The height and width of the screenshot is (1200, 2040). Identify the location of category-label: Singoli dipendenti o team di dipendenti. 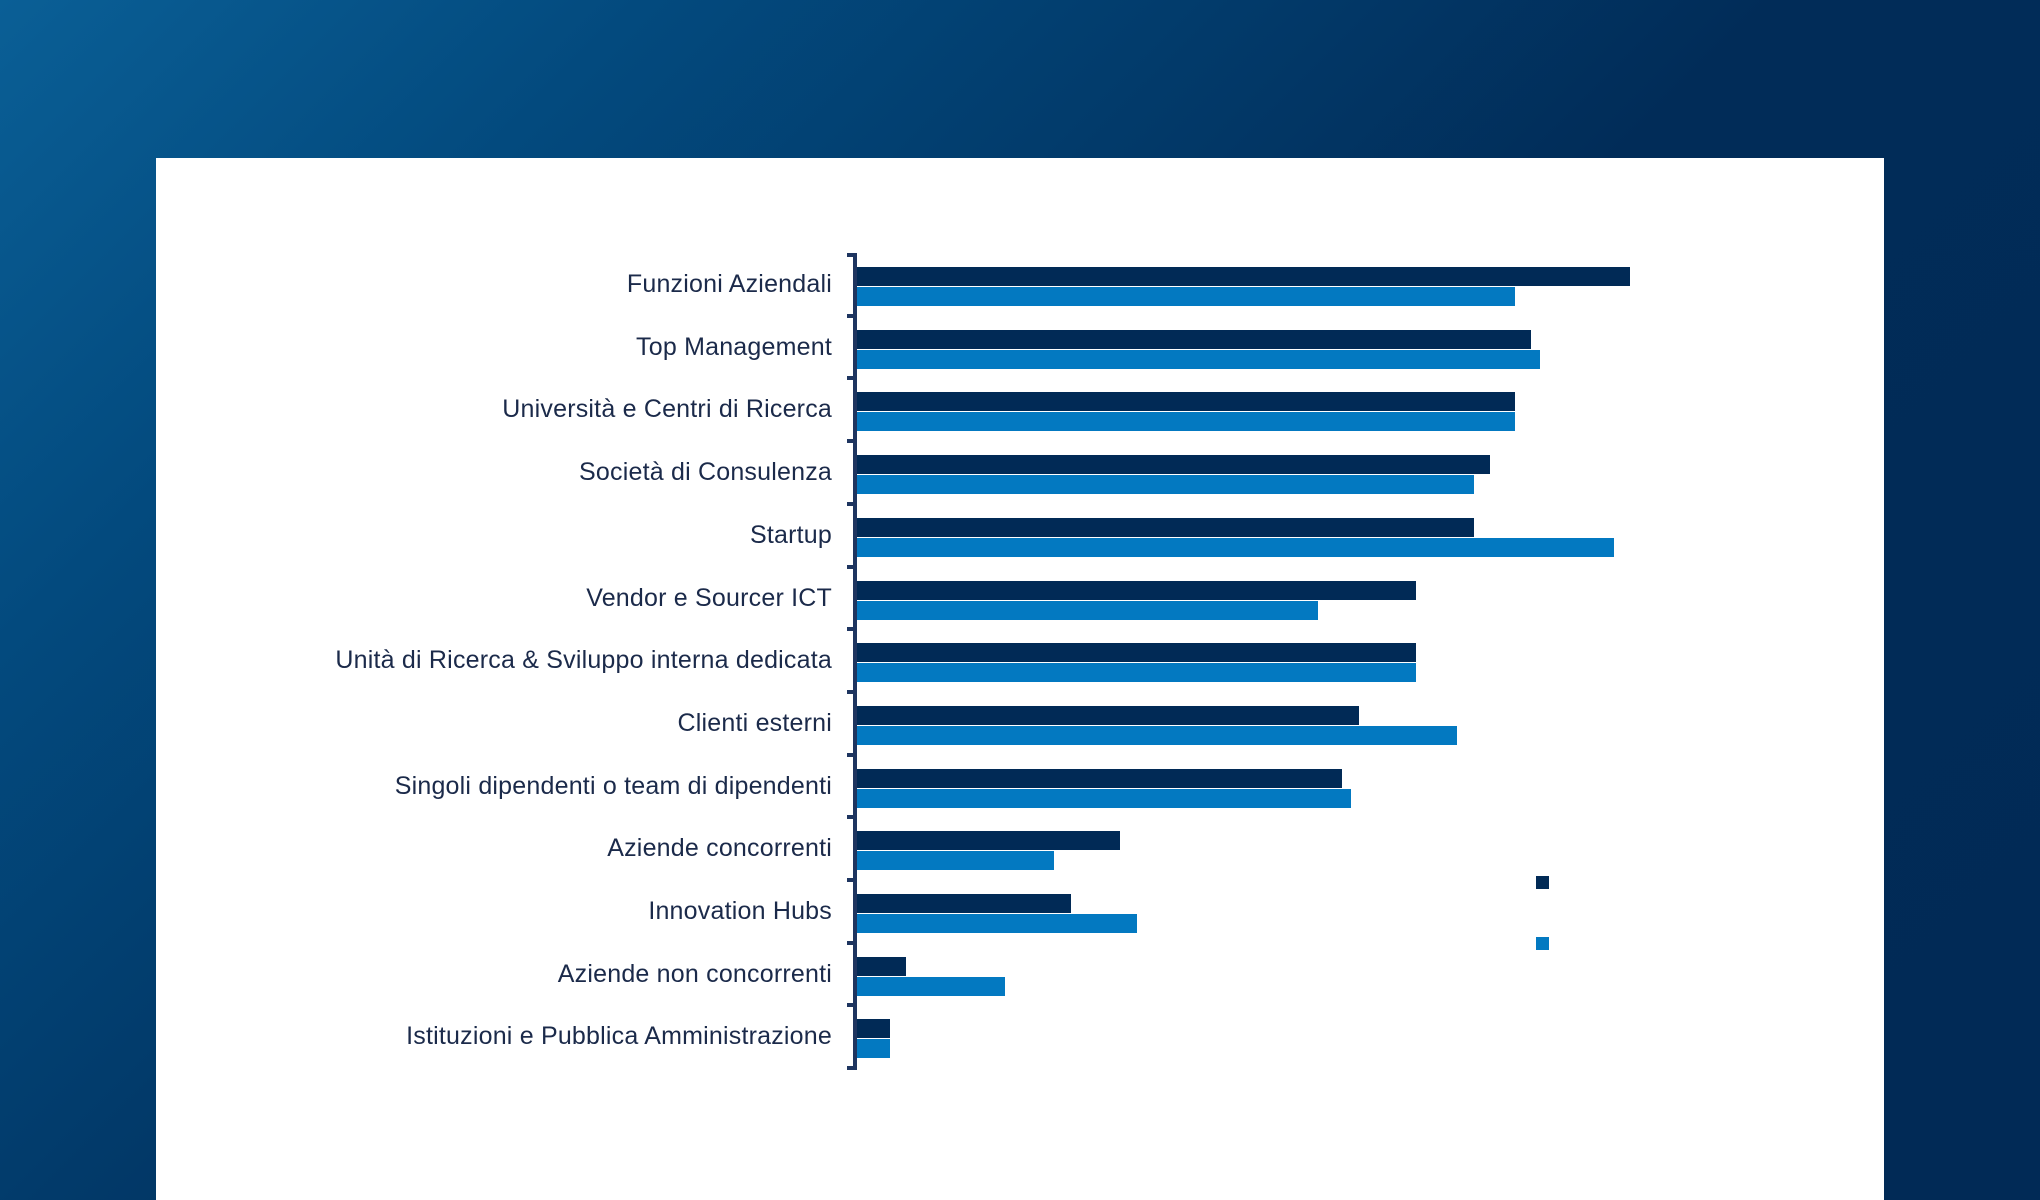
(613, 785).